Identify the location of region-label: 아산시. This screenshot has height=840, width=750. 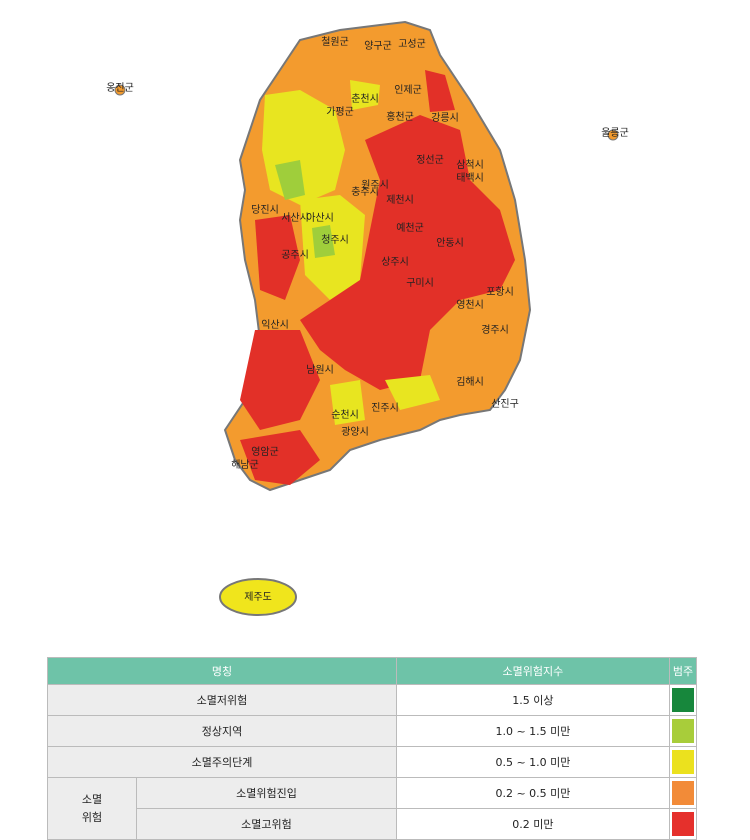
(320, 218).